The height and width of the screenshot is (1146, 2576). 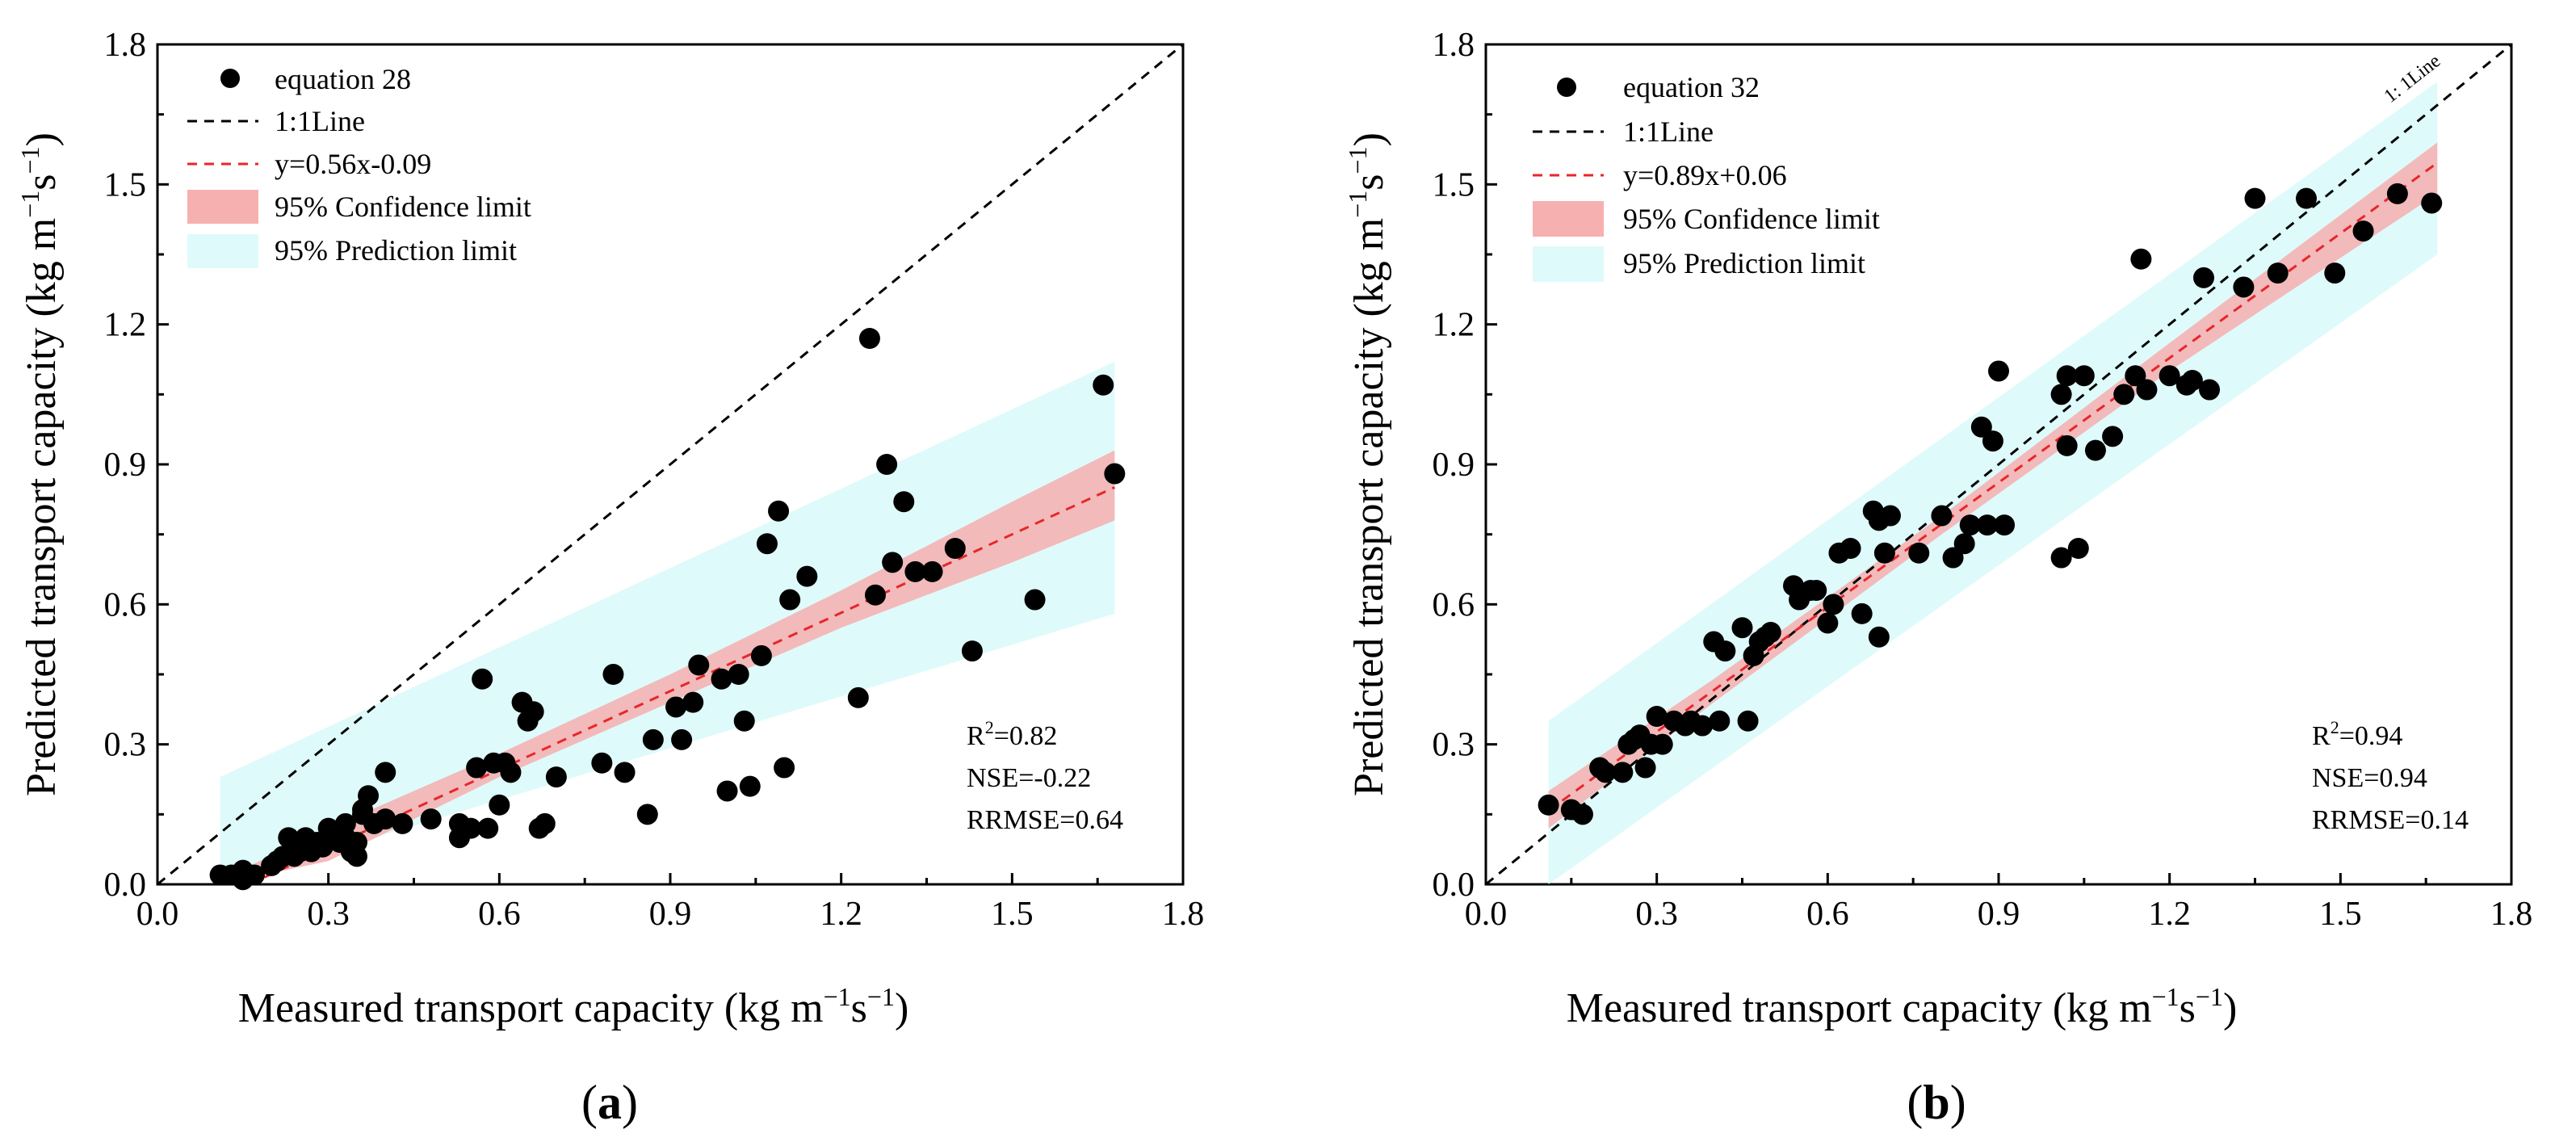 What do you see at coordinates (1751, 219) in the screenshot?
I see `legend-confidence-label-b: 95% Confidence limit` at bounding box center [1751, 219].